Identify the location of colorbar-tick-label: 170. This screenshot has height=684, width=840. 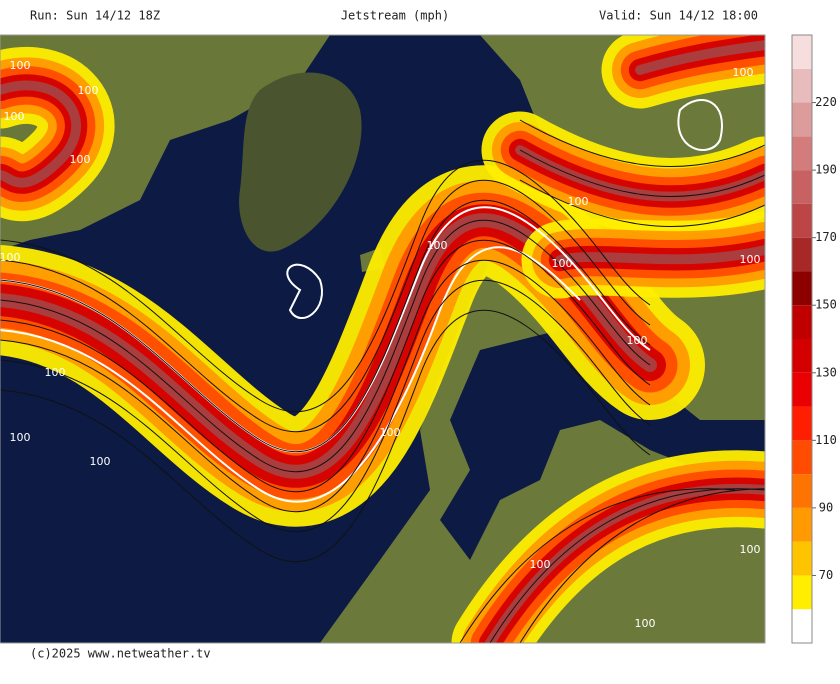
(826, 237).